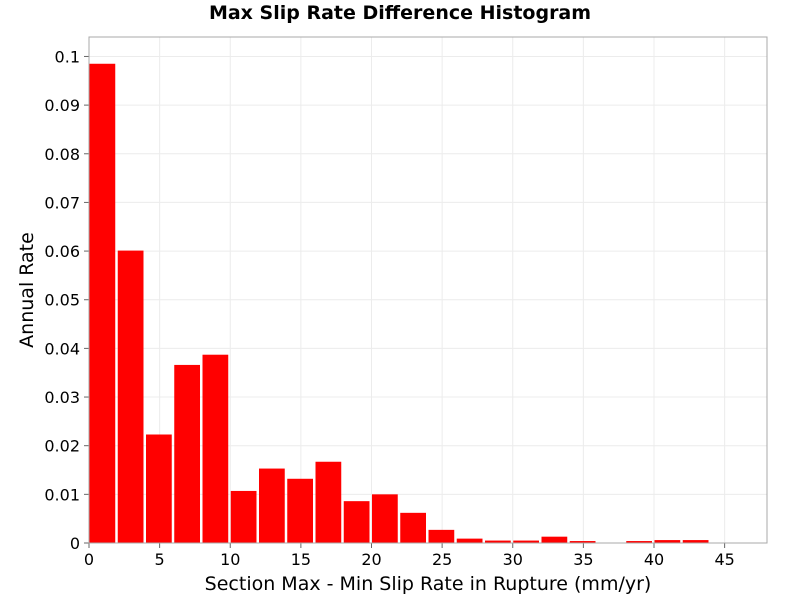 The height and width of the screenshot is (600, 800). Describe the element at coordinates (654, 559) in the screenshot. I see `x-tick-label: 40` at that location.